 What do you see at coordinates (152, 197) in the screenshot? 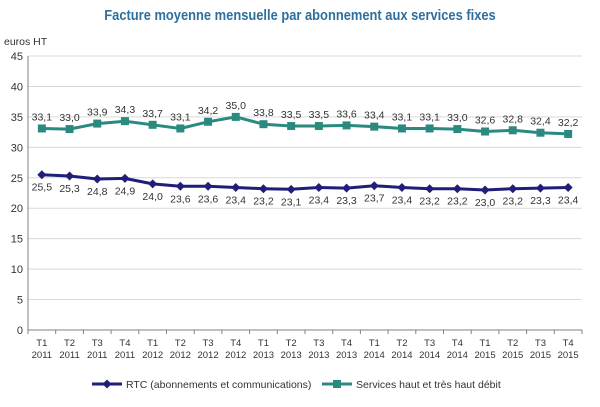
I see `data-label: 24,0` at bounding box center [152, 197].